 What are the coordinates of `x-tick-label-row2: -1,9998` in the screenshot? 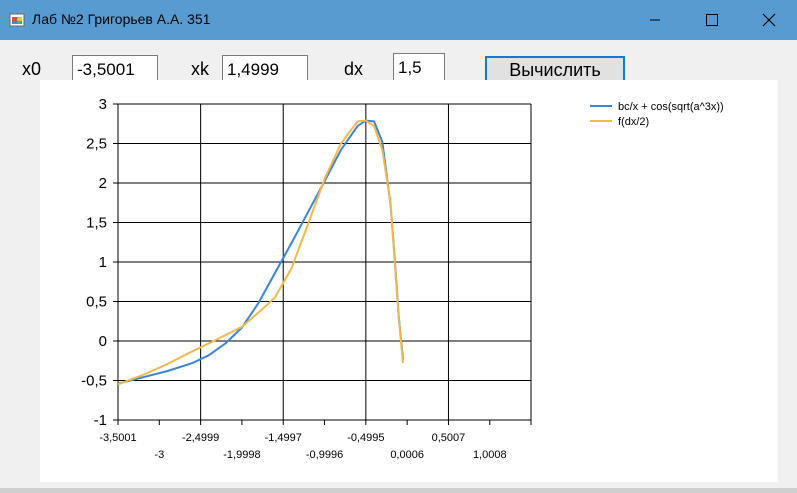 It's located at (241, 455).